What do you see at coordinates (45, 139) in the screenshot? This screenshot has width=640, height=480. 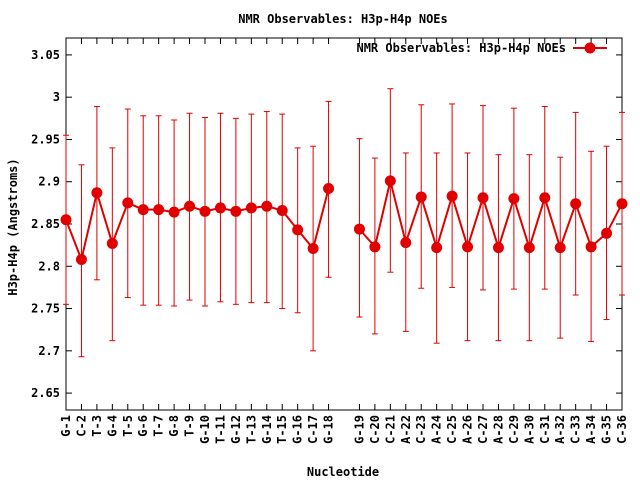 I see `y-tick-label: 2.95` at bounding box center [45, 139].